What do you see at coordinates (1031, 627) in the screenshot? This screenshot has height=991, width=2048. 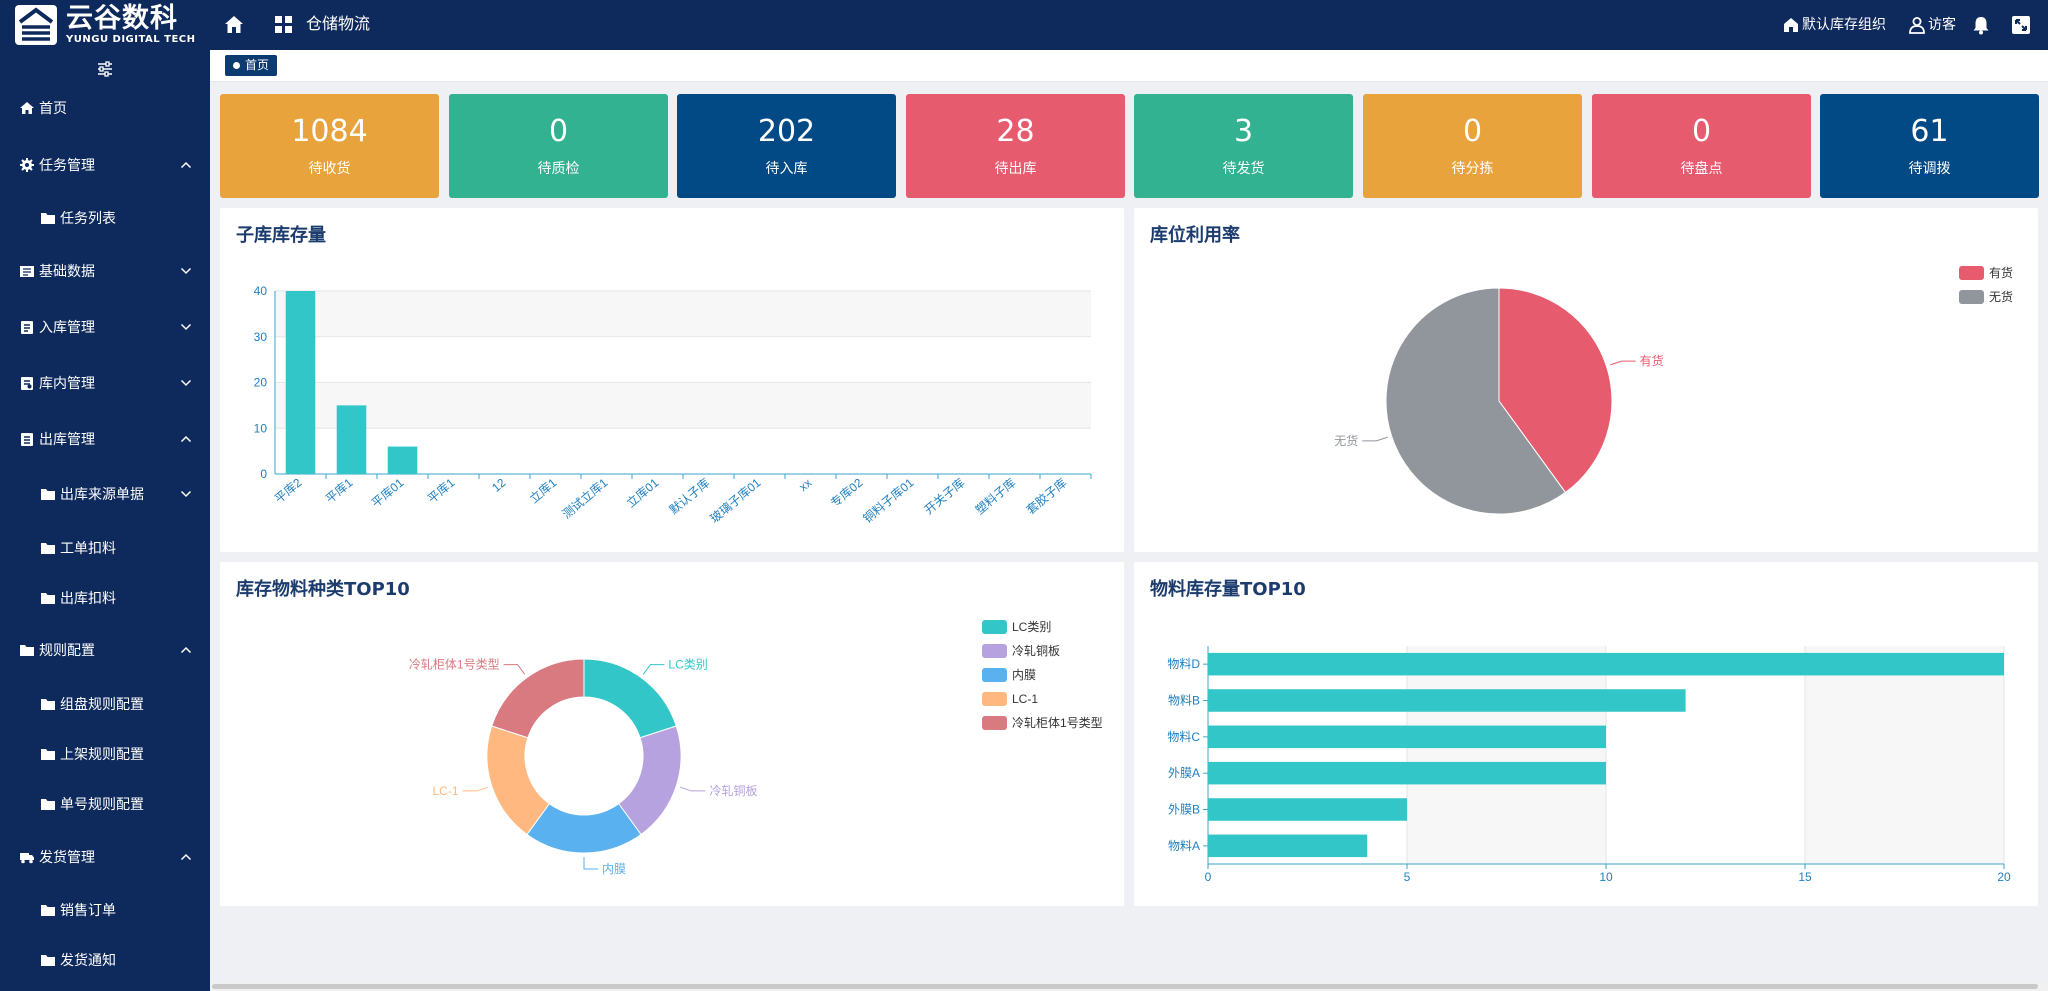 I see `legend-label: LC类别` at bounding box center [1031, 627].